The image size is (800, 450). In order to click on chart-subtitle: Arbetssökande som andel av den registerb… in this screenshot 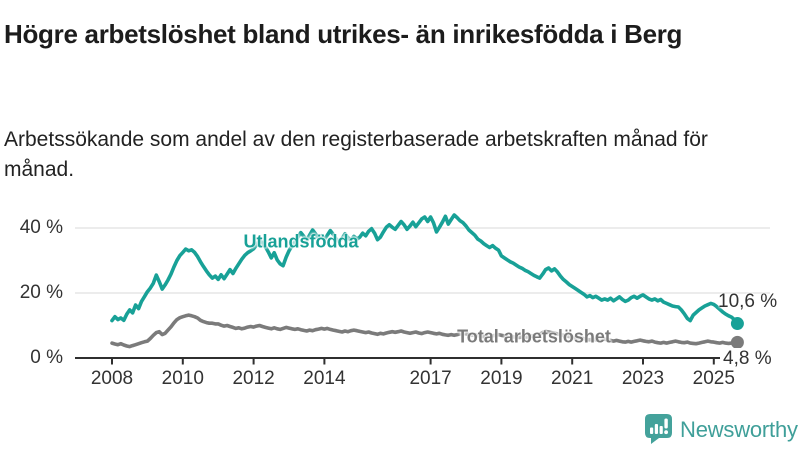, I will do `click(356, 154)`.